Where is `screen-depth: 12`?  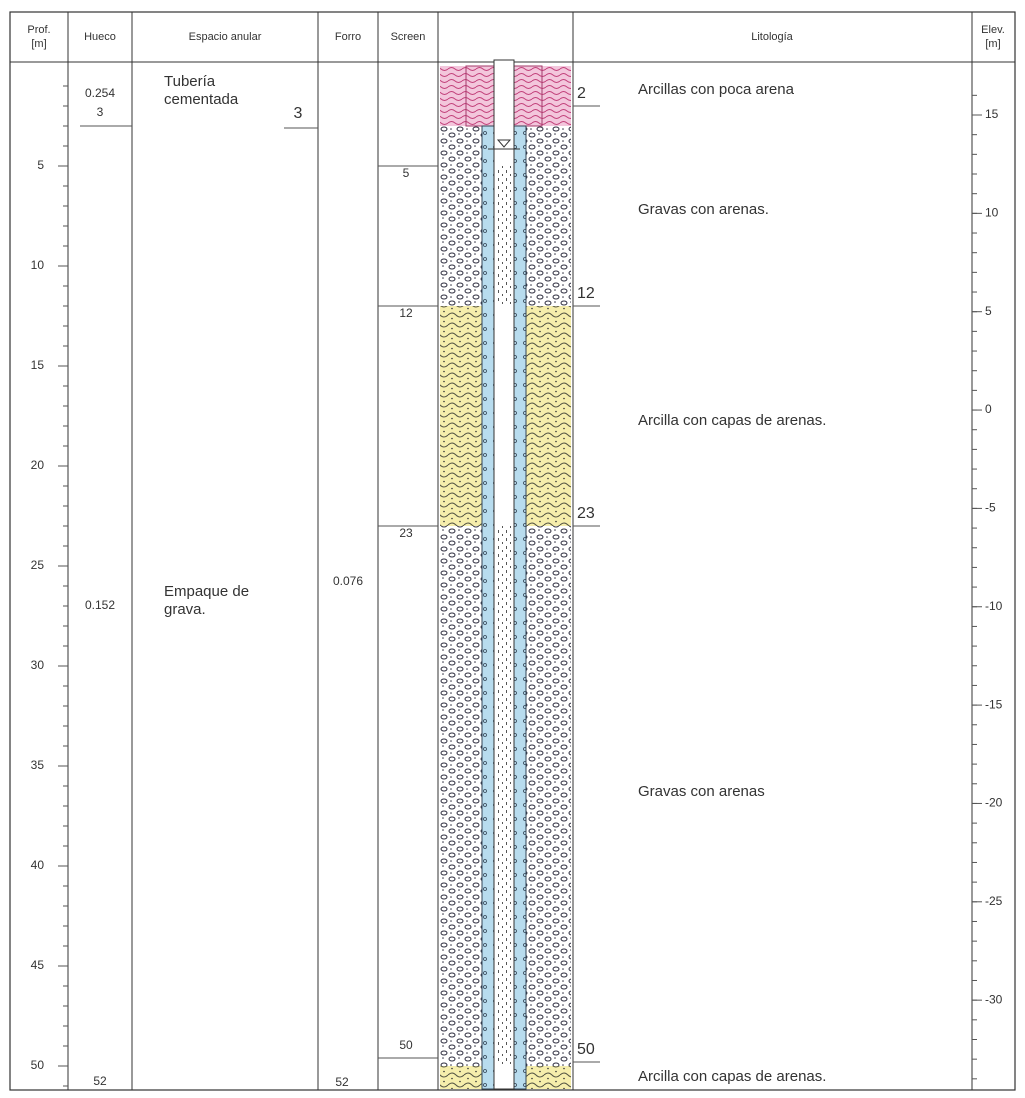
screen-depth: 12 is located at coordinates (406, 313).